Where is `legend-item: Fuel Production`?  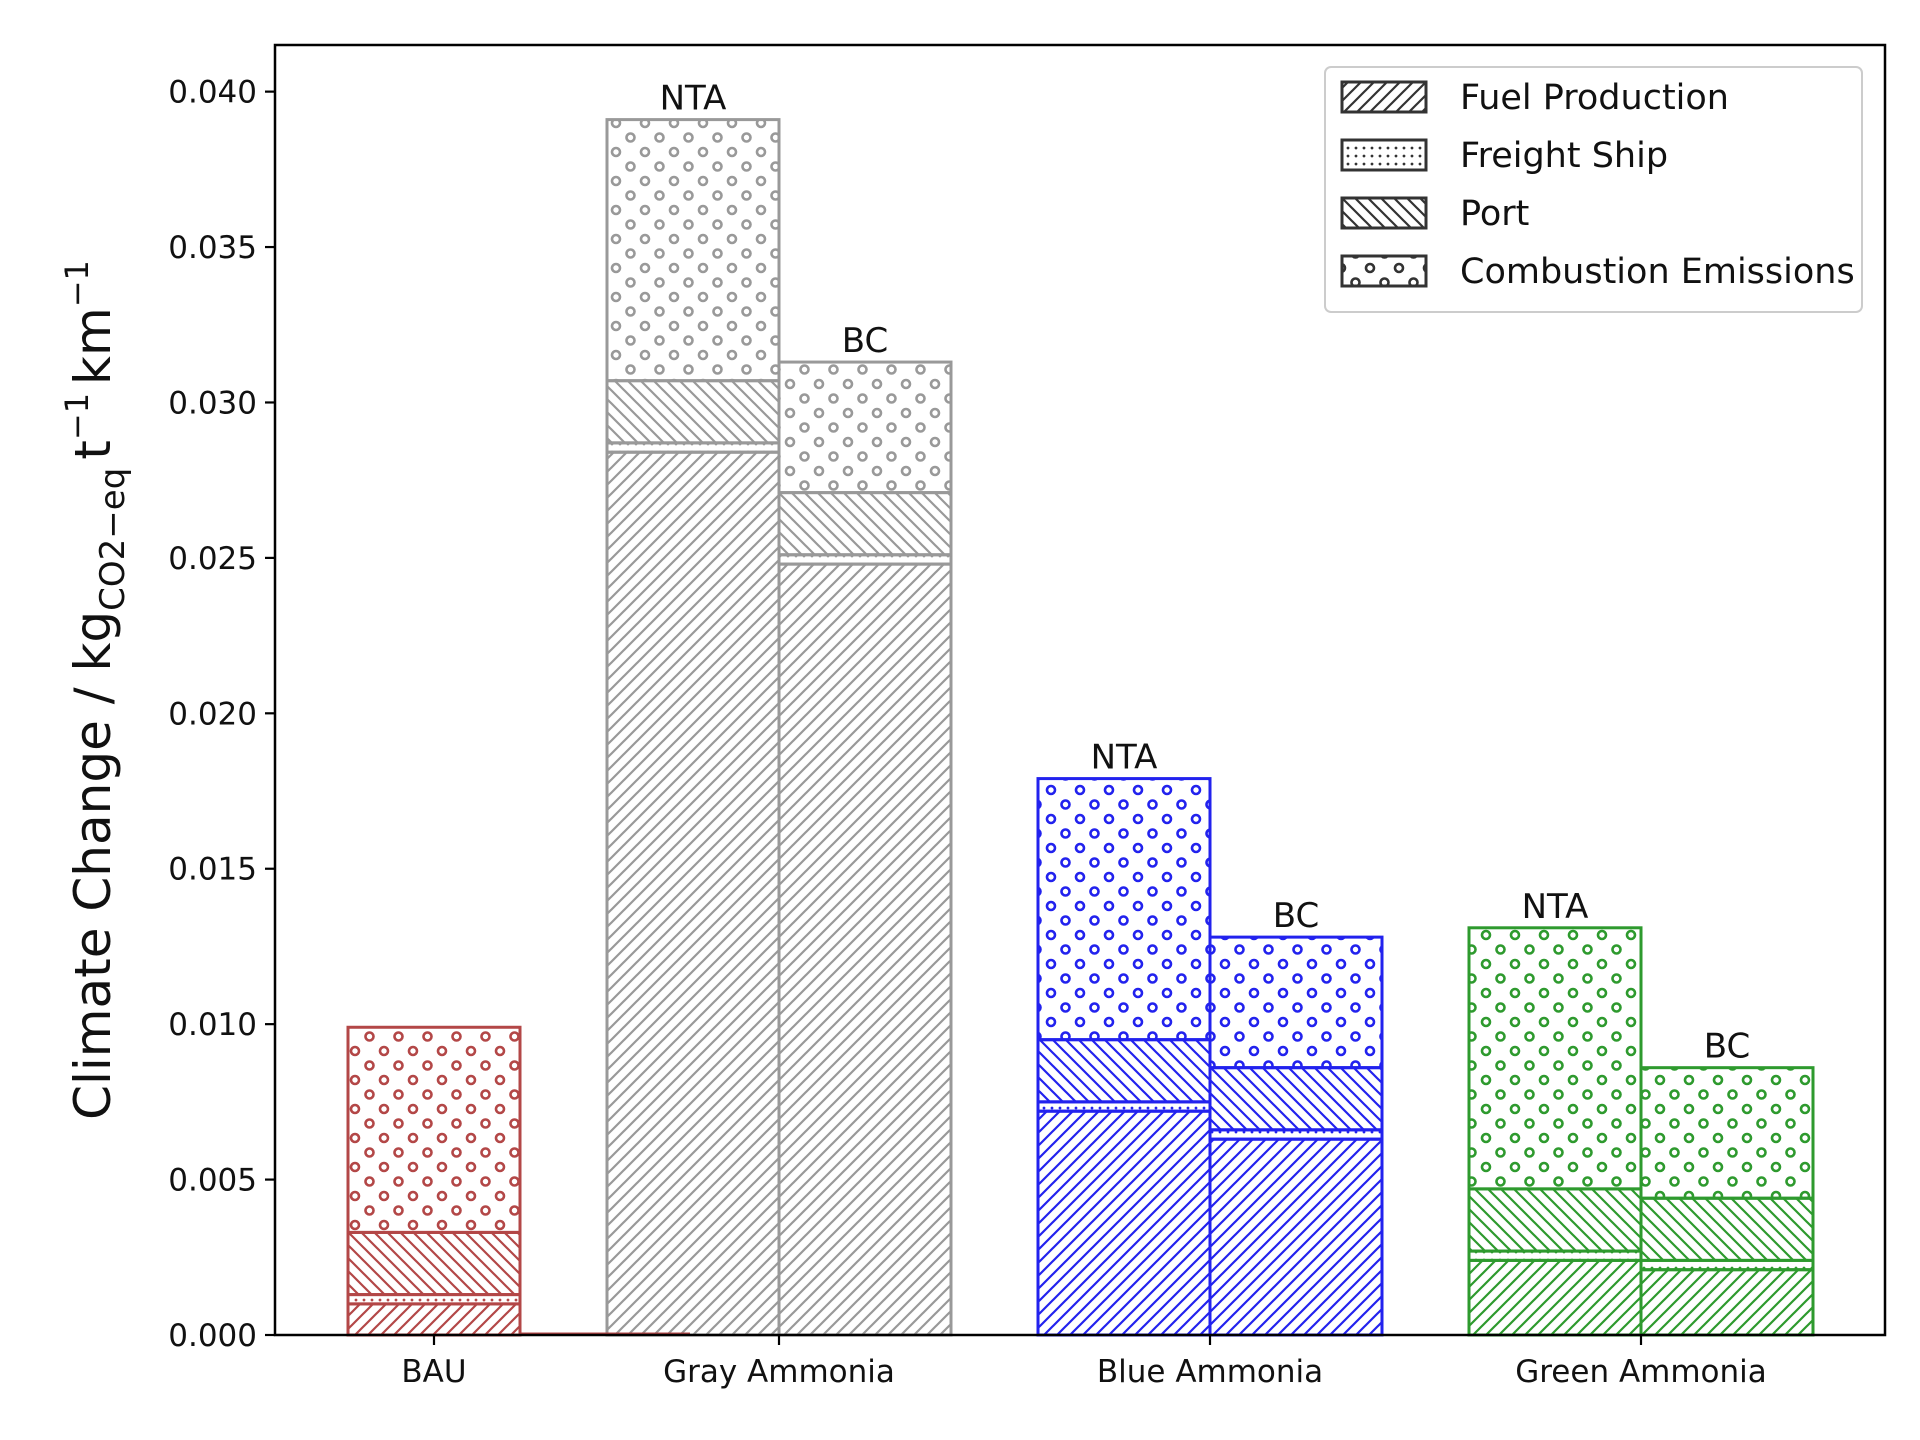 legend-item: Fuel Production is located at coordinates (1534, 98).